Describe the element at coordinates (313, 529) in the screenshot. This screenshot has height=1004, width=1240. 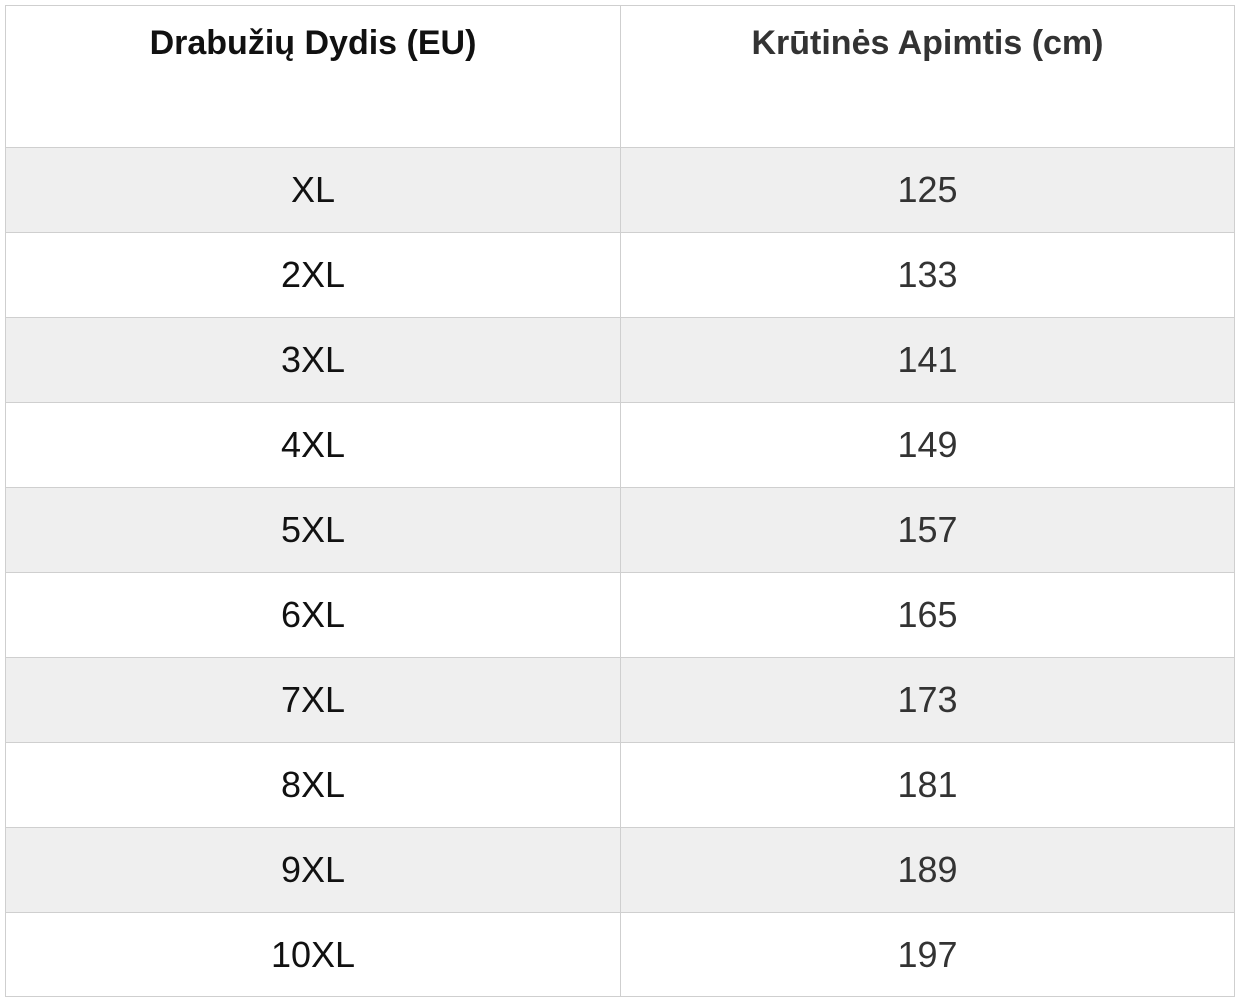
I see `size-cell: 5XL` at that location.